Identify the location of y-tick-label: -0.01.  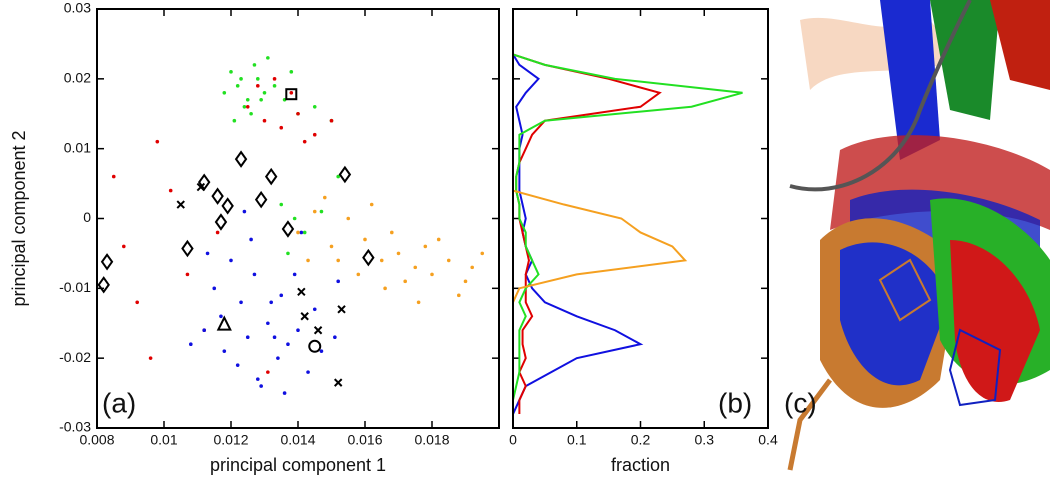
(75, 287).